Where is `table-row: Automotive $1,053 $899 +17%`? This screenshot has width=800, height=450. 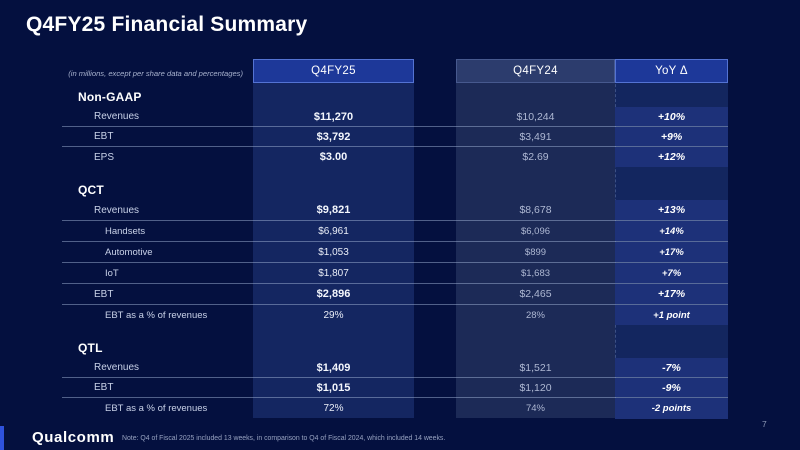
table-row: Automotive $1,053 $899 +17% is located at coordinates (395, 252).